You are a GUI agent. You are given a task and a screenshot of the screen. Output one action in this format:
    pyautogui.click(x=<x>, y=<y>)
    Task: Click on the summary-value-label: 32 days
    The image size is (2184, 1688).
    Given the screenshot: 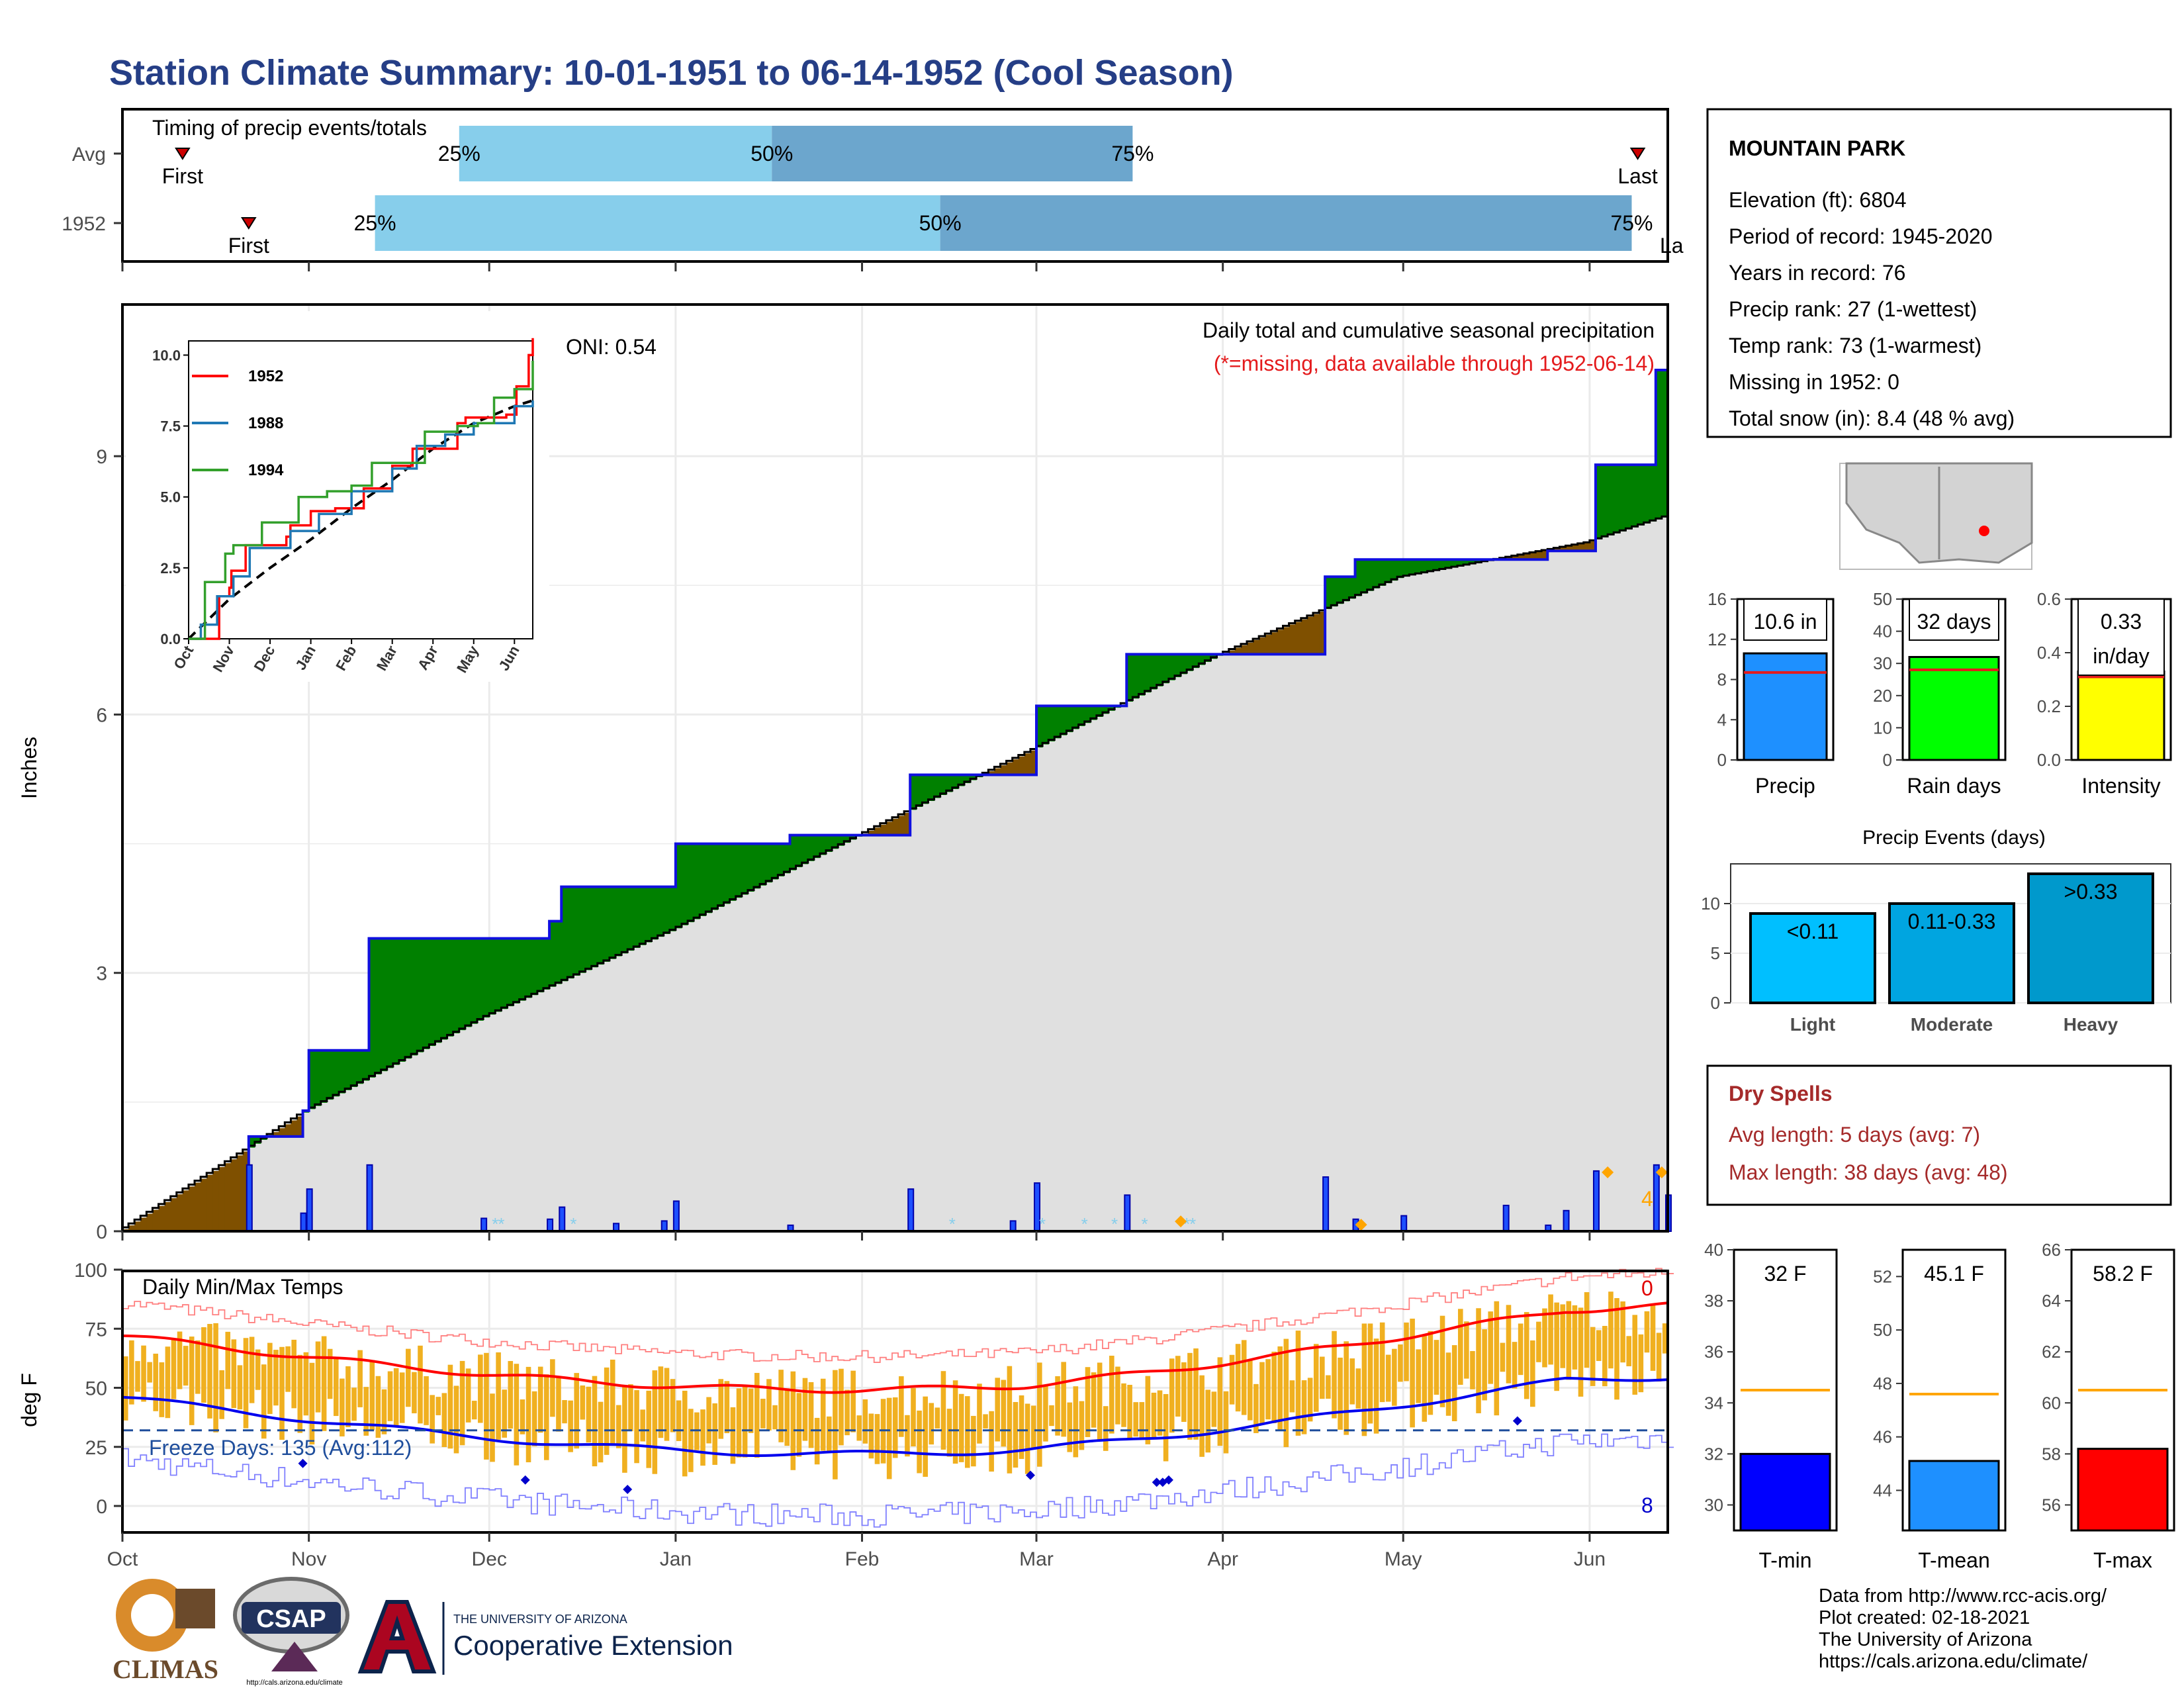 What is the action you would take?
    pyautogui.click(x=1954, y=621)
    